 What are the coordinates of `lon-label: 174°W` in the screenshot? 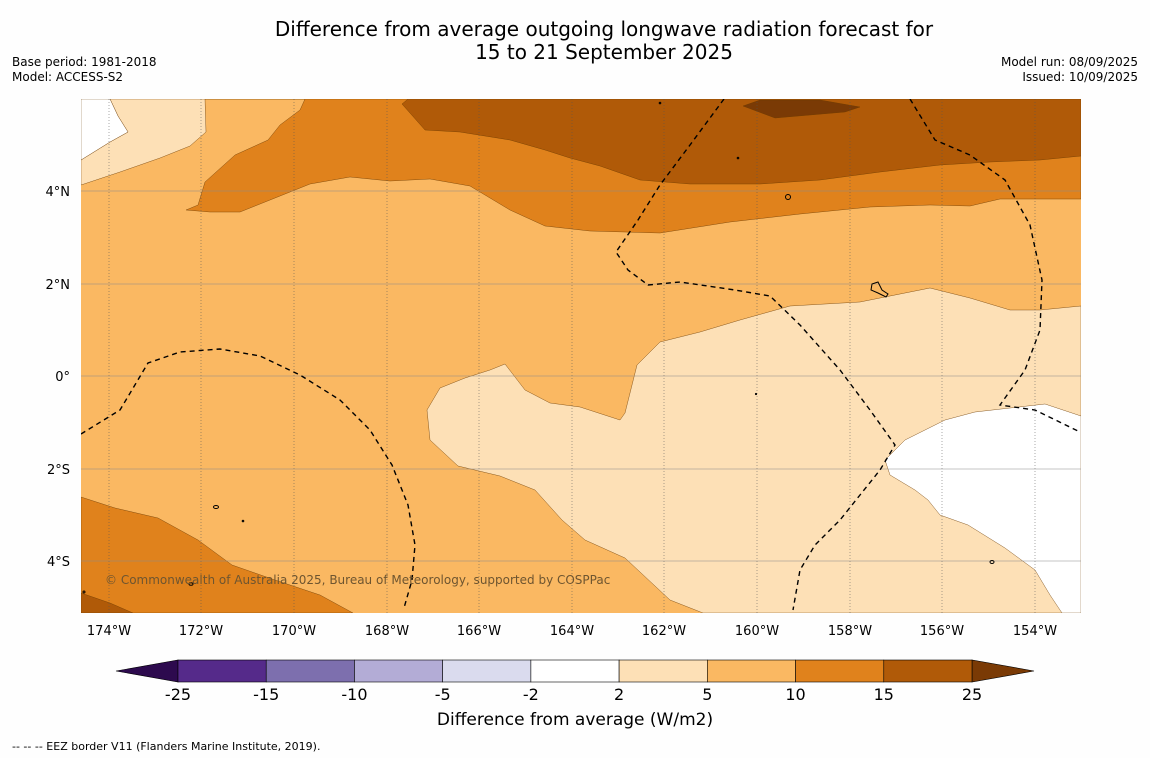 It's located at (109, 631).